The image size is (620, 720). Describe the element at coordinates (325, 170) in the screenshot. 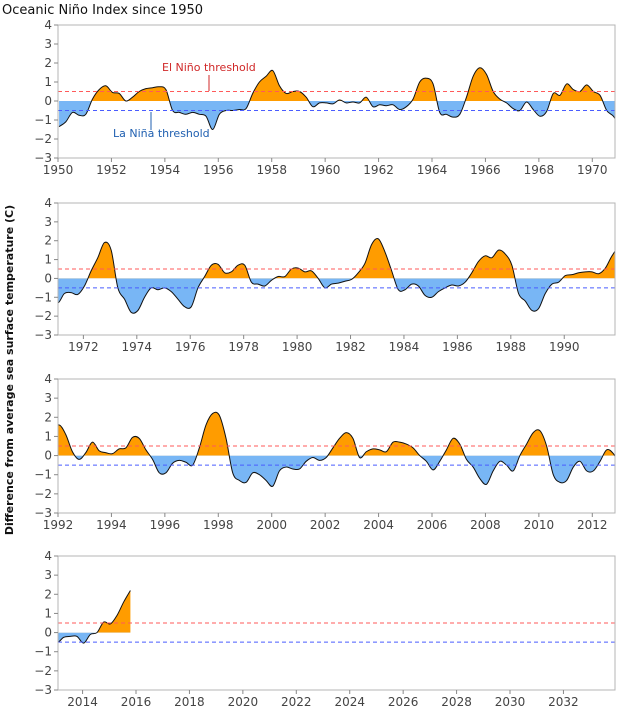

I see `x-tick-label: 1960` at that location.